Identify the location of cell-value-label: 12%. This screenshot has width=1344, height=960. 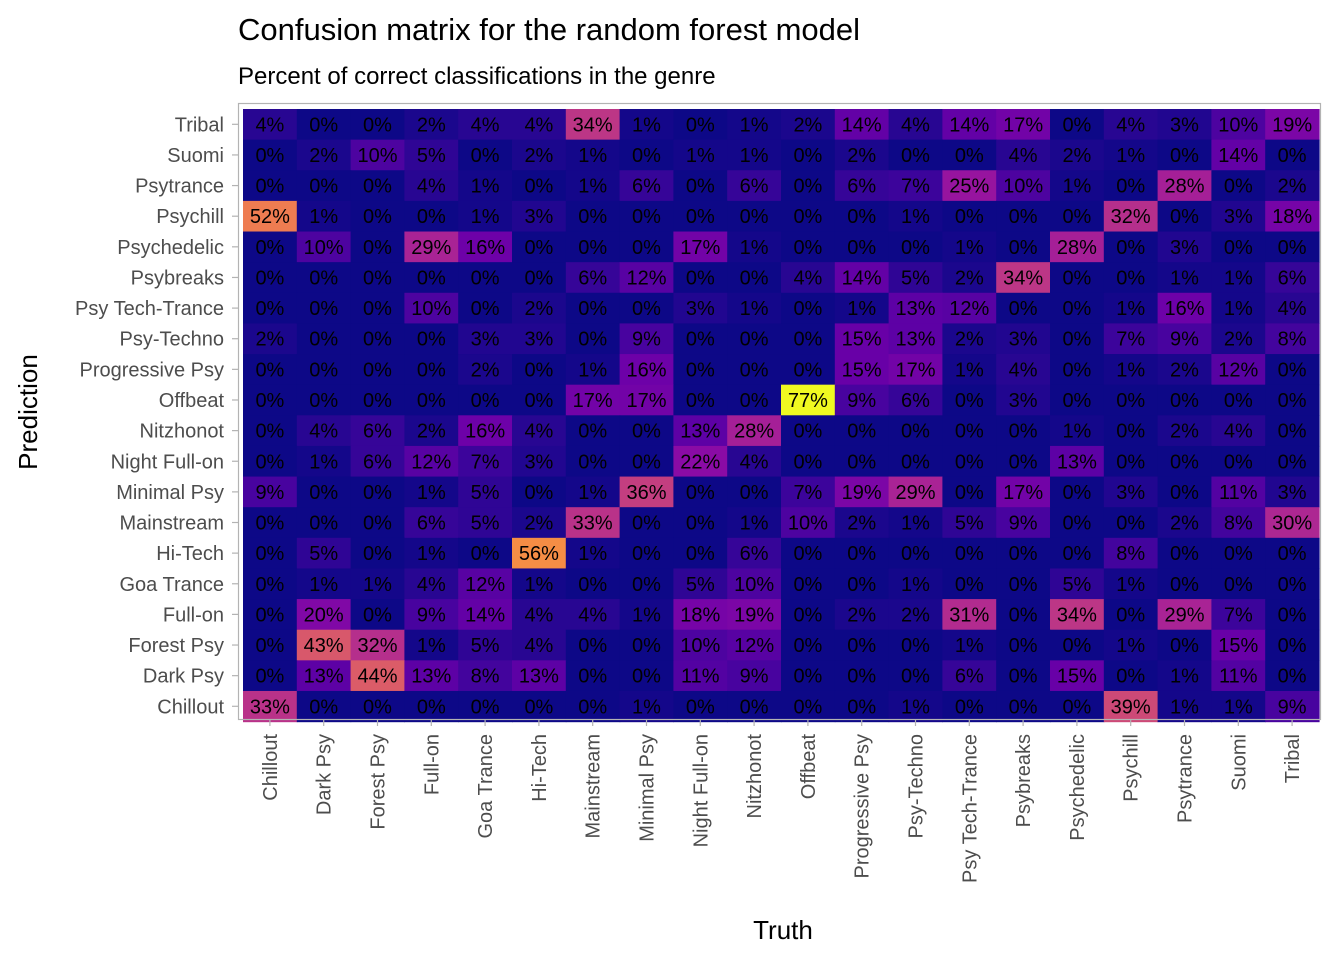
(646, 278).